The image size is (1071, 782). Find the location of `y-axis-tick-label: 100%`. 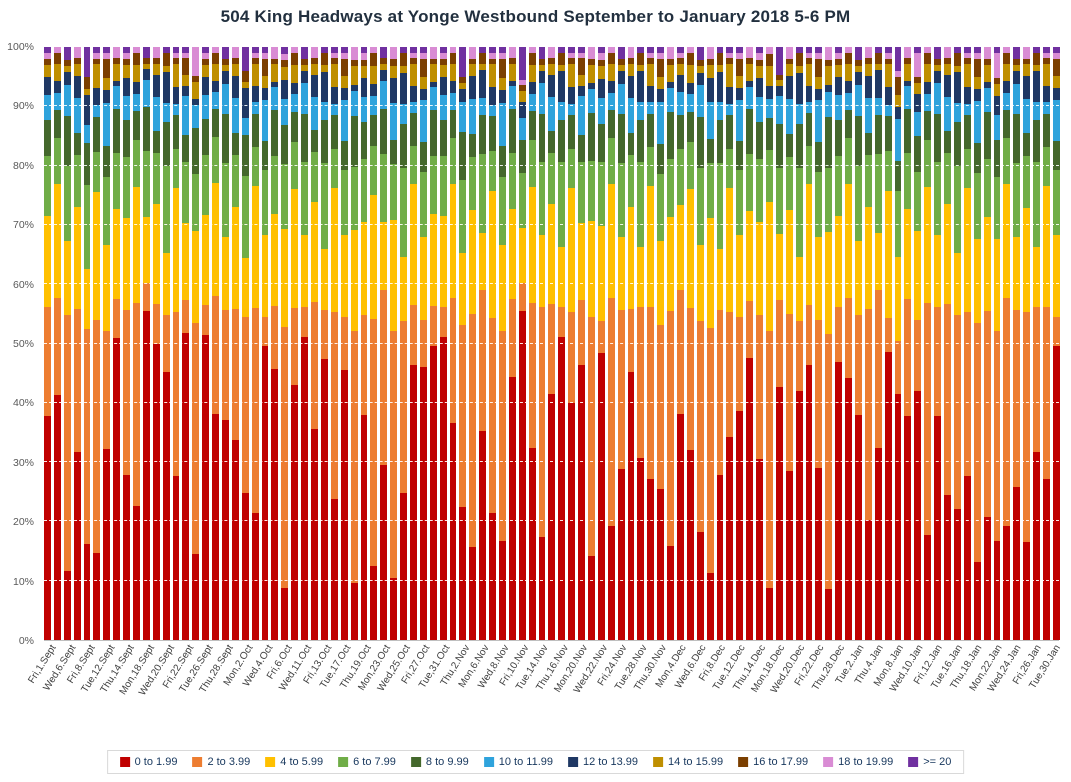

y-axis-tick-label: 100% is located at coordinates (20, 47).